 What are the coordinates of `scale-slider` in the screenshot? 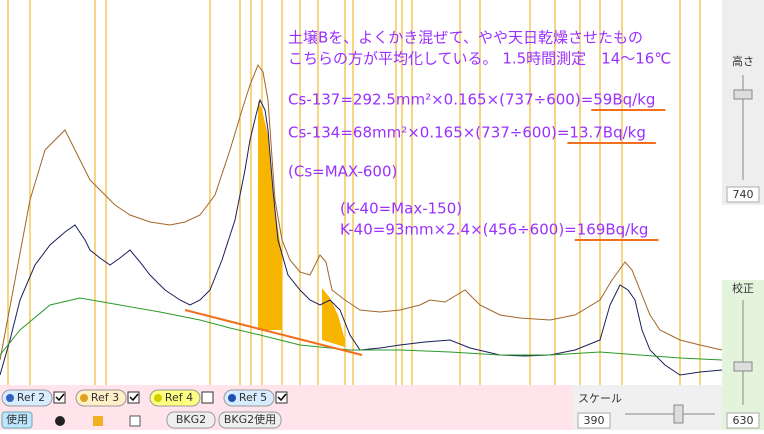 It's located at (678, 414).